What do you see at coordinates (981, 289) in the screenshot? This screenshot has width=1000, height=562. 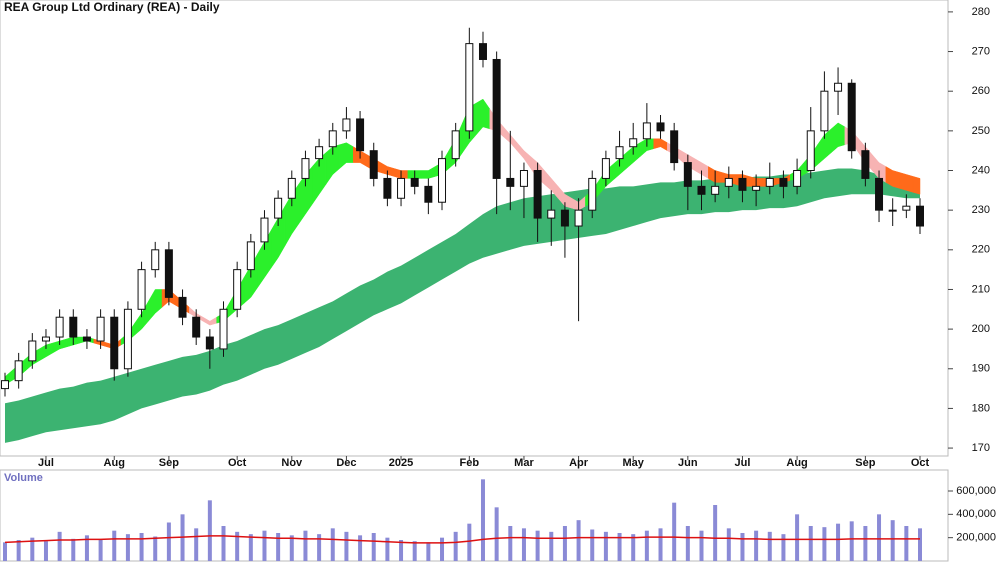 I see `y-tick-label: 210` at bounding box center [981, 289].